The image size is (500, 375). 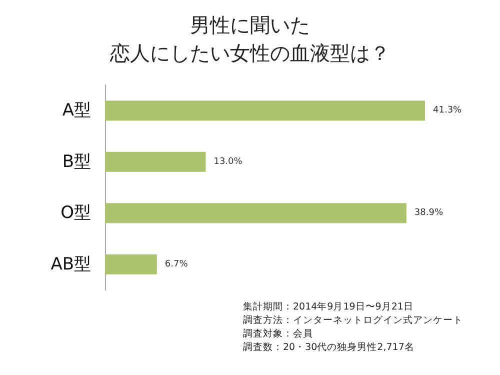 I want to click on data-label: 38.9%, so click(x=429, y=213).